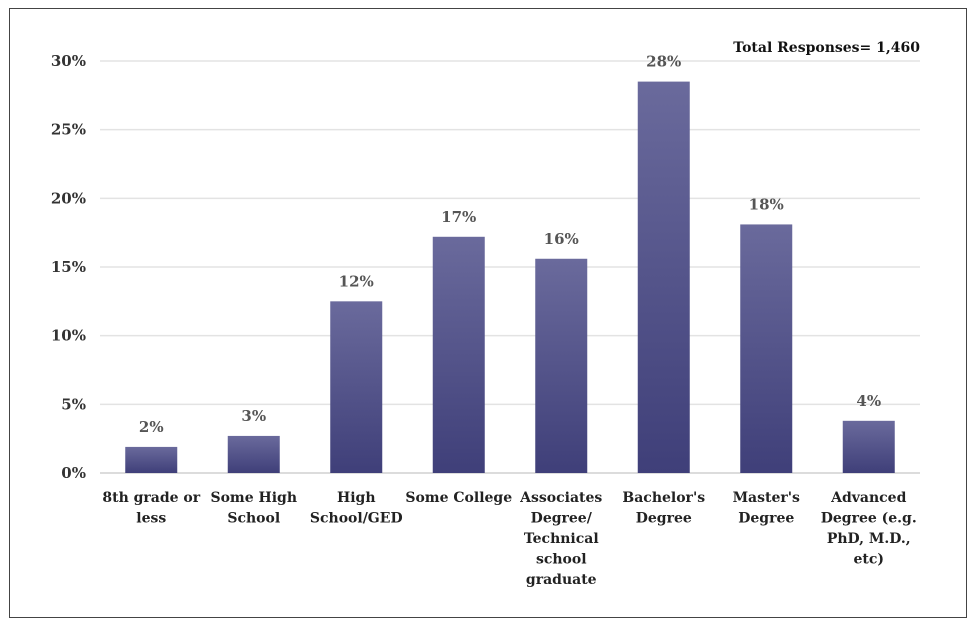 This screenshot has height=618, width=969. I want to click on data-label: 4%, so click(868, 401).